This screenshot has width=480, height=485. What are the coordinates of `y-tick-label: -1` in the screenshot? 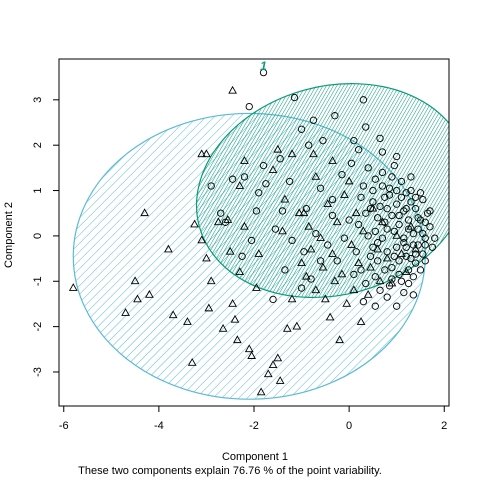 It's located at (38, 281).